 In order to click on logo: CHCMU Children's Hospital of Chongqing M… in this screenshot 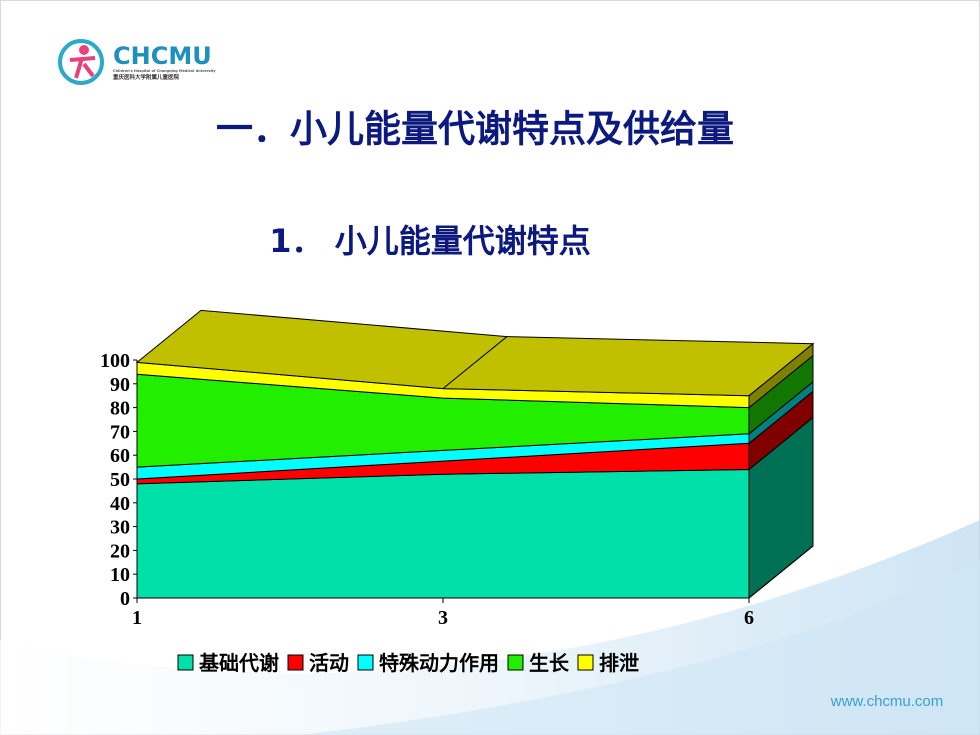, I will do `click(137, 62)`.